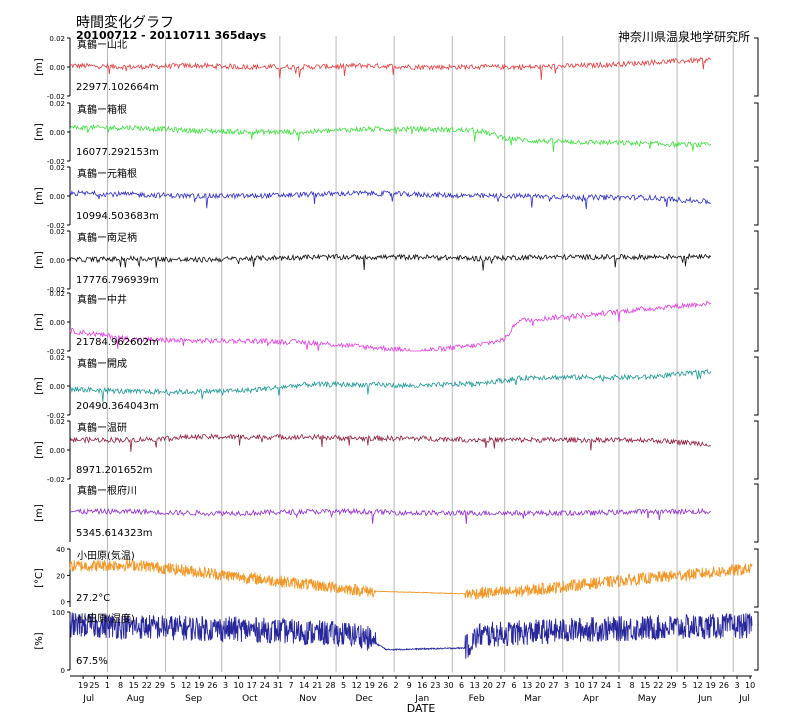 This screenshot has width=790, height=720. What do you see at coordinates (117, 342) in the screenshot?
I see `panel-value: 21784.962602m` at bounding box center [117, 342].